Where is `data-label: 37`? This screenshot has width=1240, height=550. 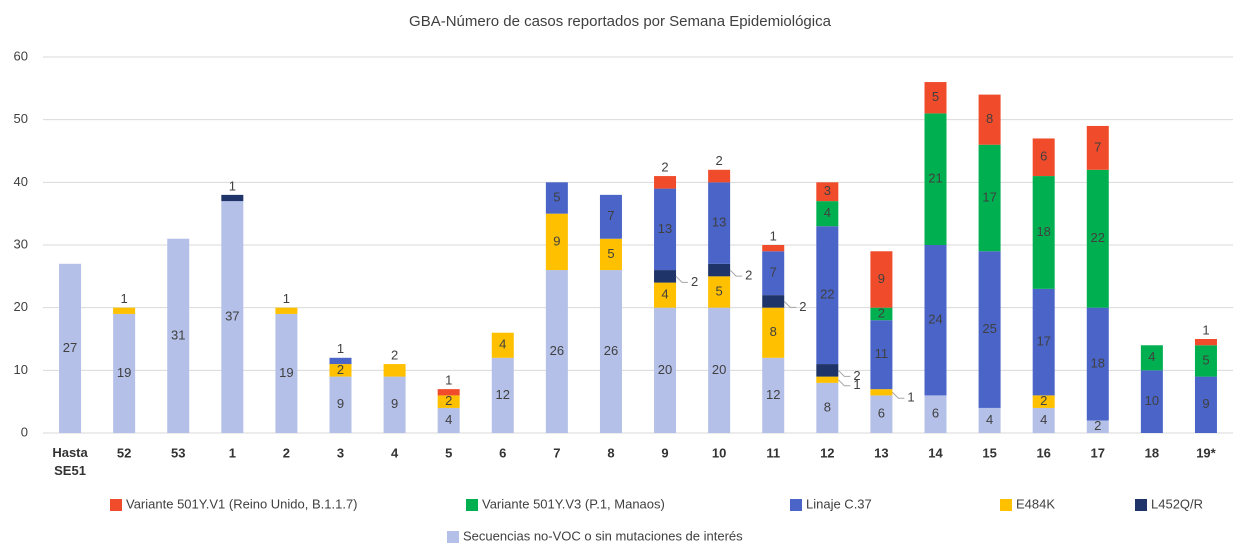 data-label: 37 is located at coordinates (232, 316).